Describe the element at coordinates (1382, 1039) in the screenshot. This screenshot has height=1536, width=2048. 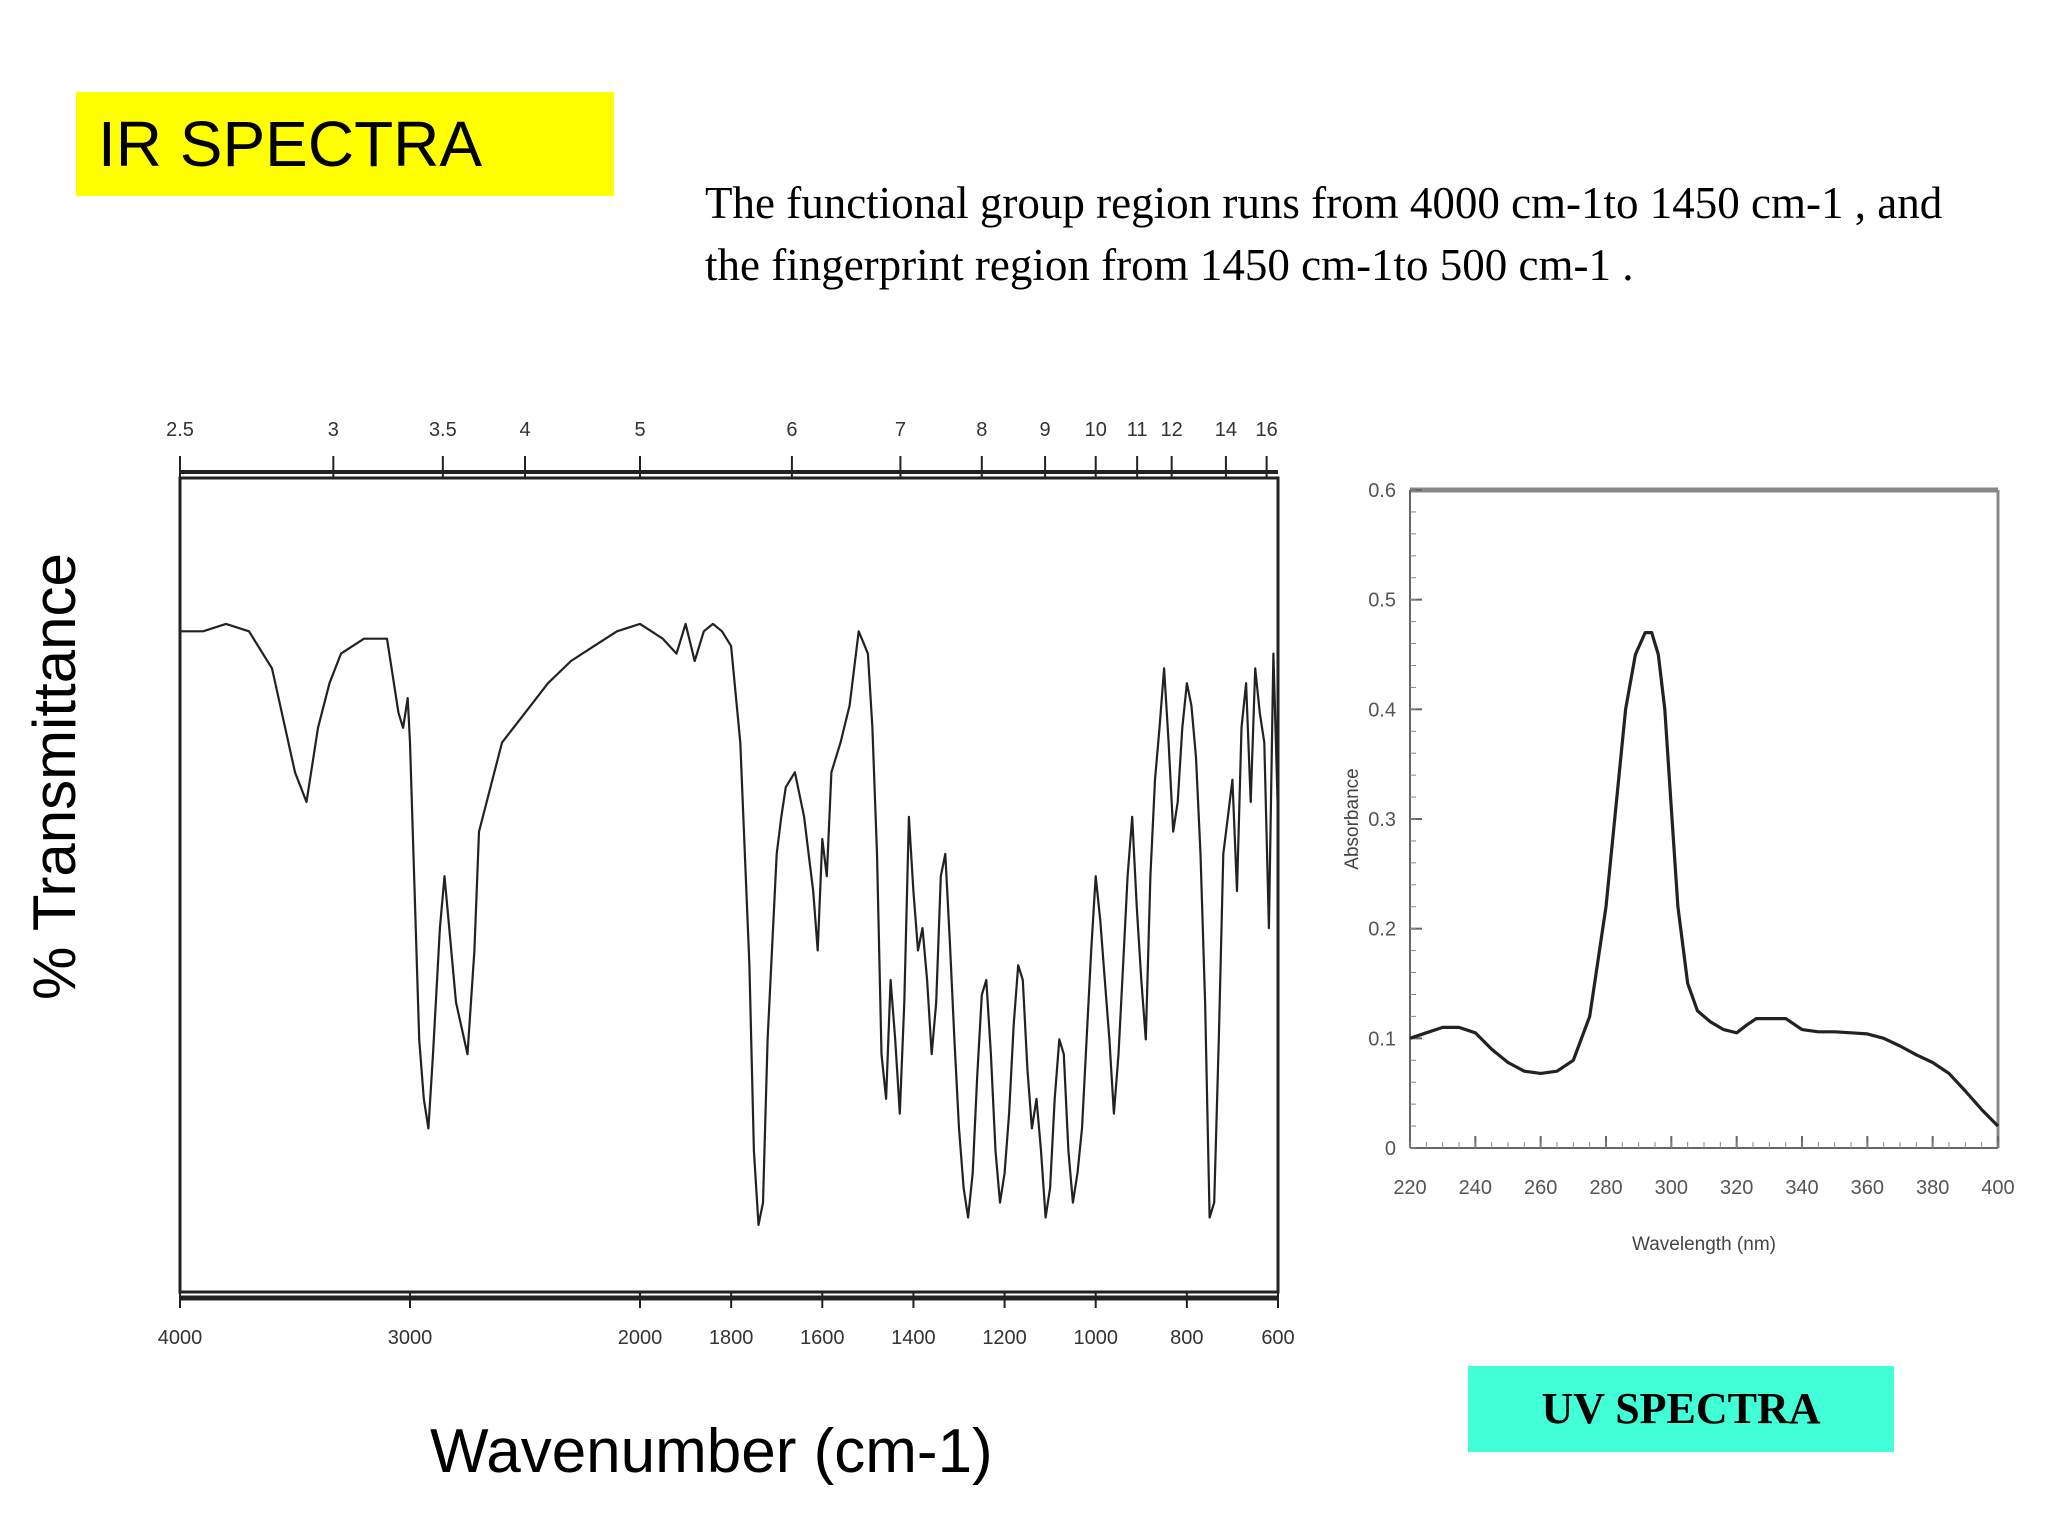
I see `uv-y-tick-label: 0.1` at that location.